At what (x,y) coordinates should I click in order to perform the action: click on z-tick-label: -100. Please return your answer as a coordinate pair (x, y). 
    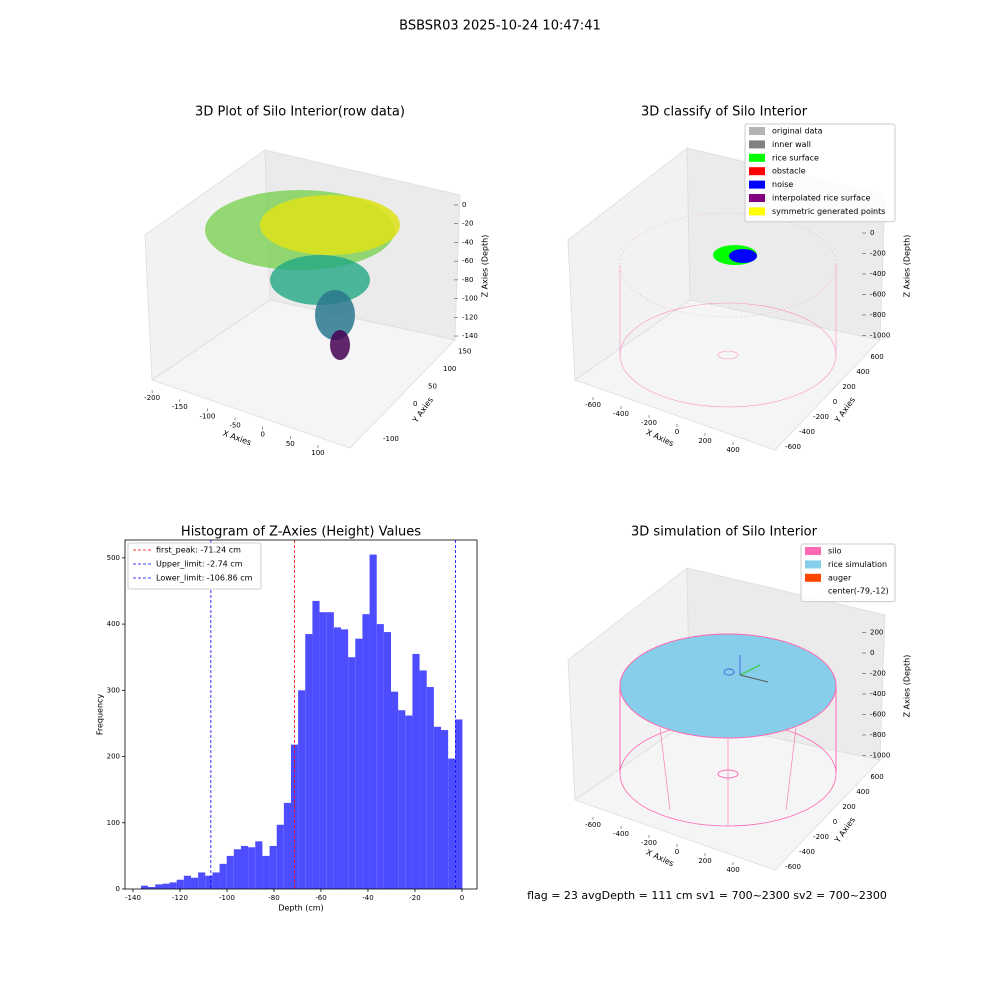
    Looking at the image, I should click on (470, 299).